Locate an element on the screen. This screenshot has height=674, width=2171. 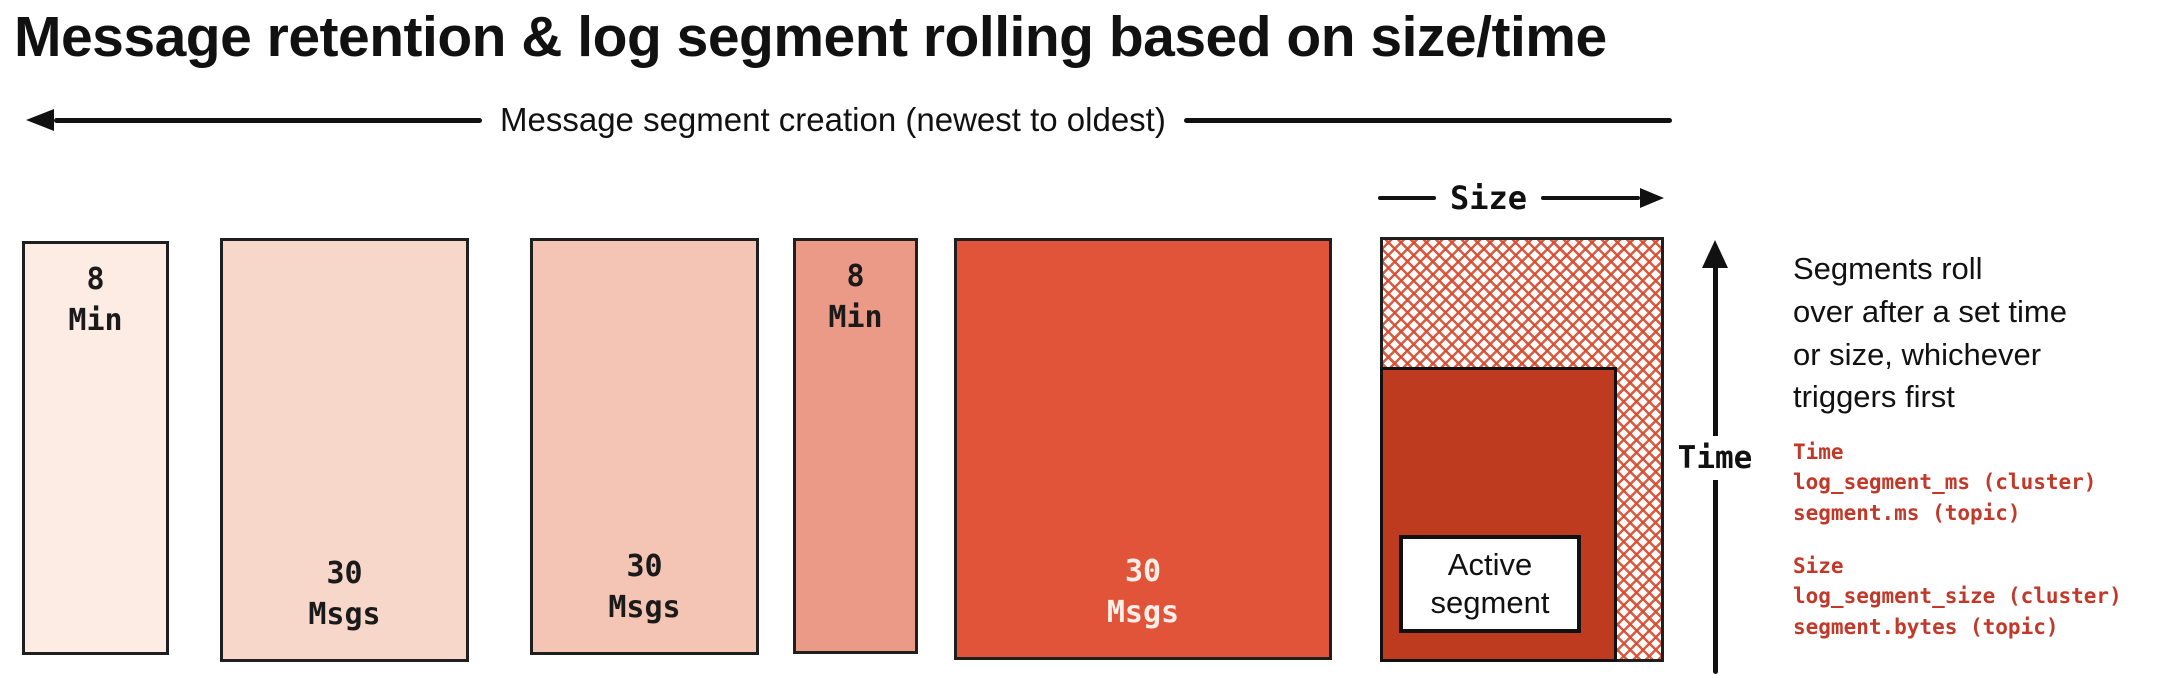
active-segment-hatched-area: Active segment is located at coordinates (1522, 449).